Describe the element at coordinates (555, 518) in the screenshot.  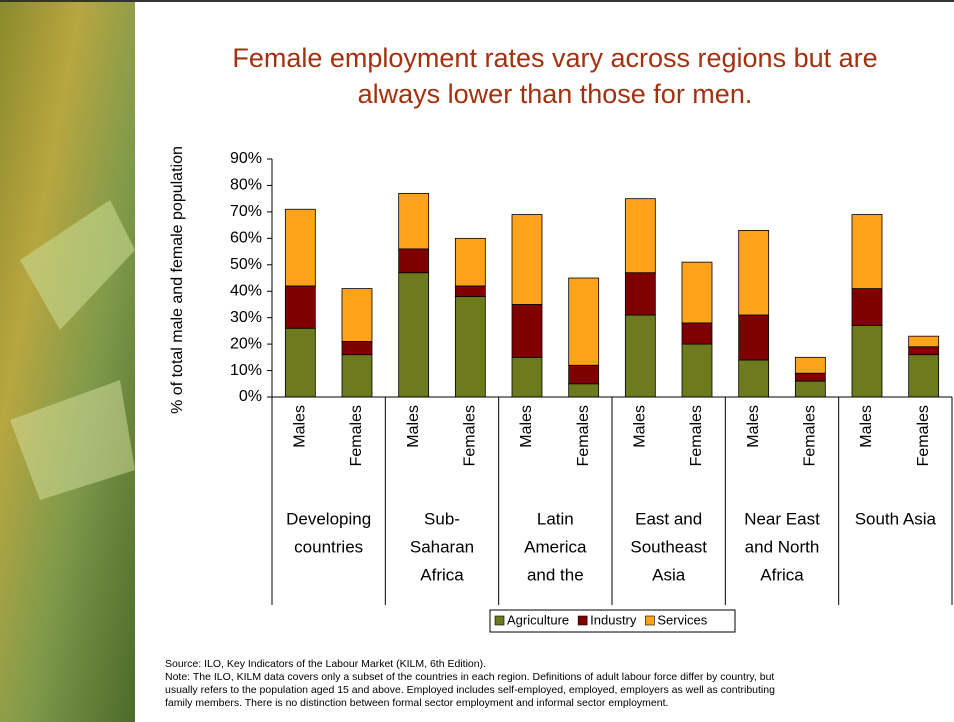
I see `group-label: Latin` at that location.